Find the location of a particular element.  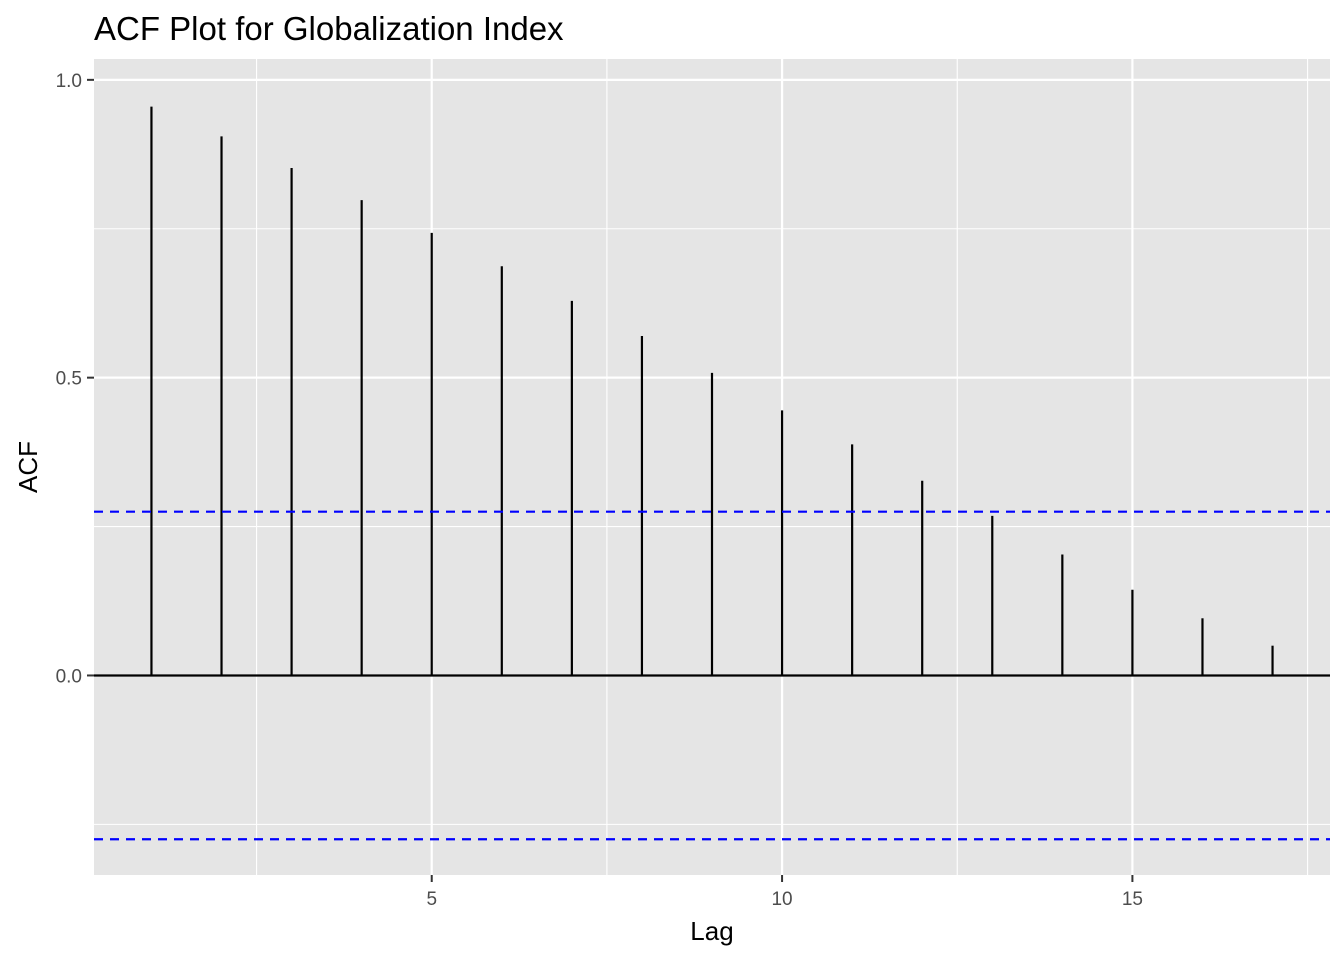

x-tick-label-1: 10 is located at coordinates (781, 899).